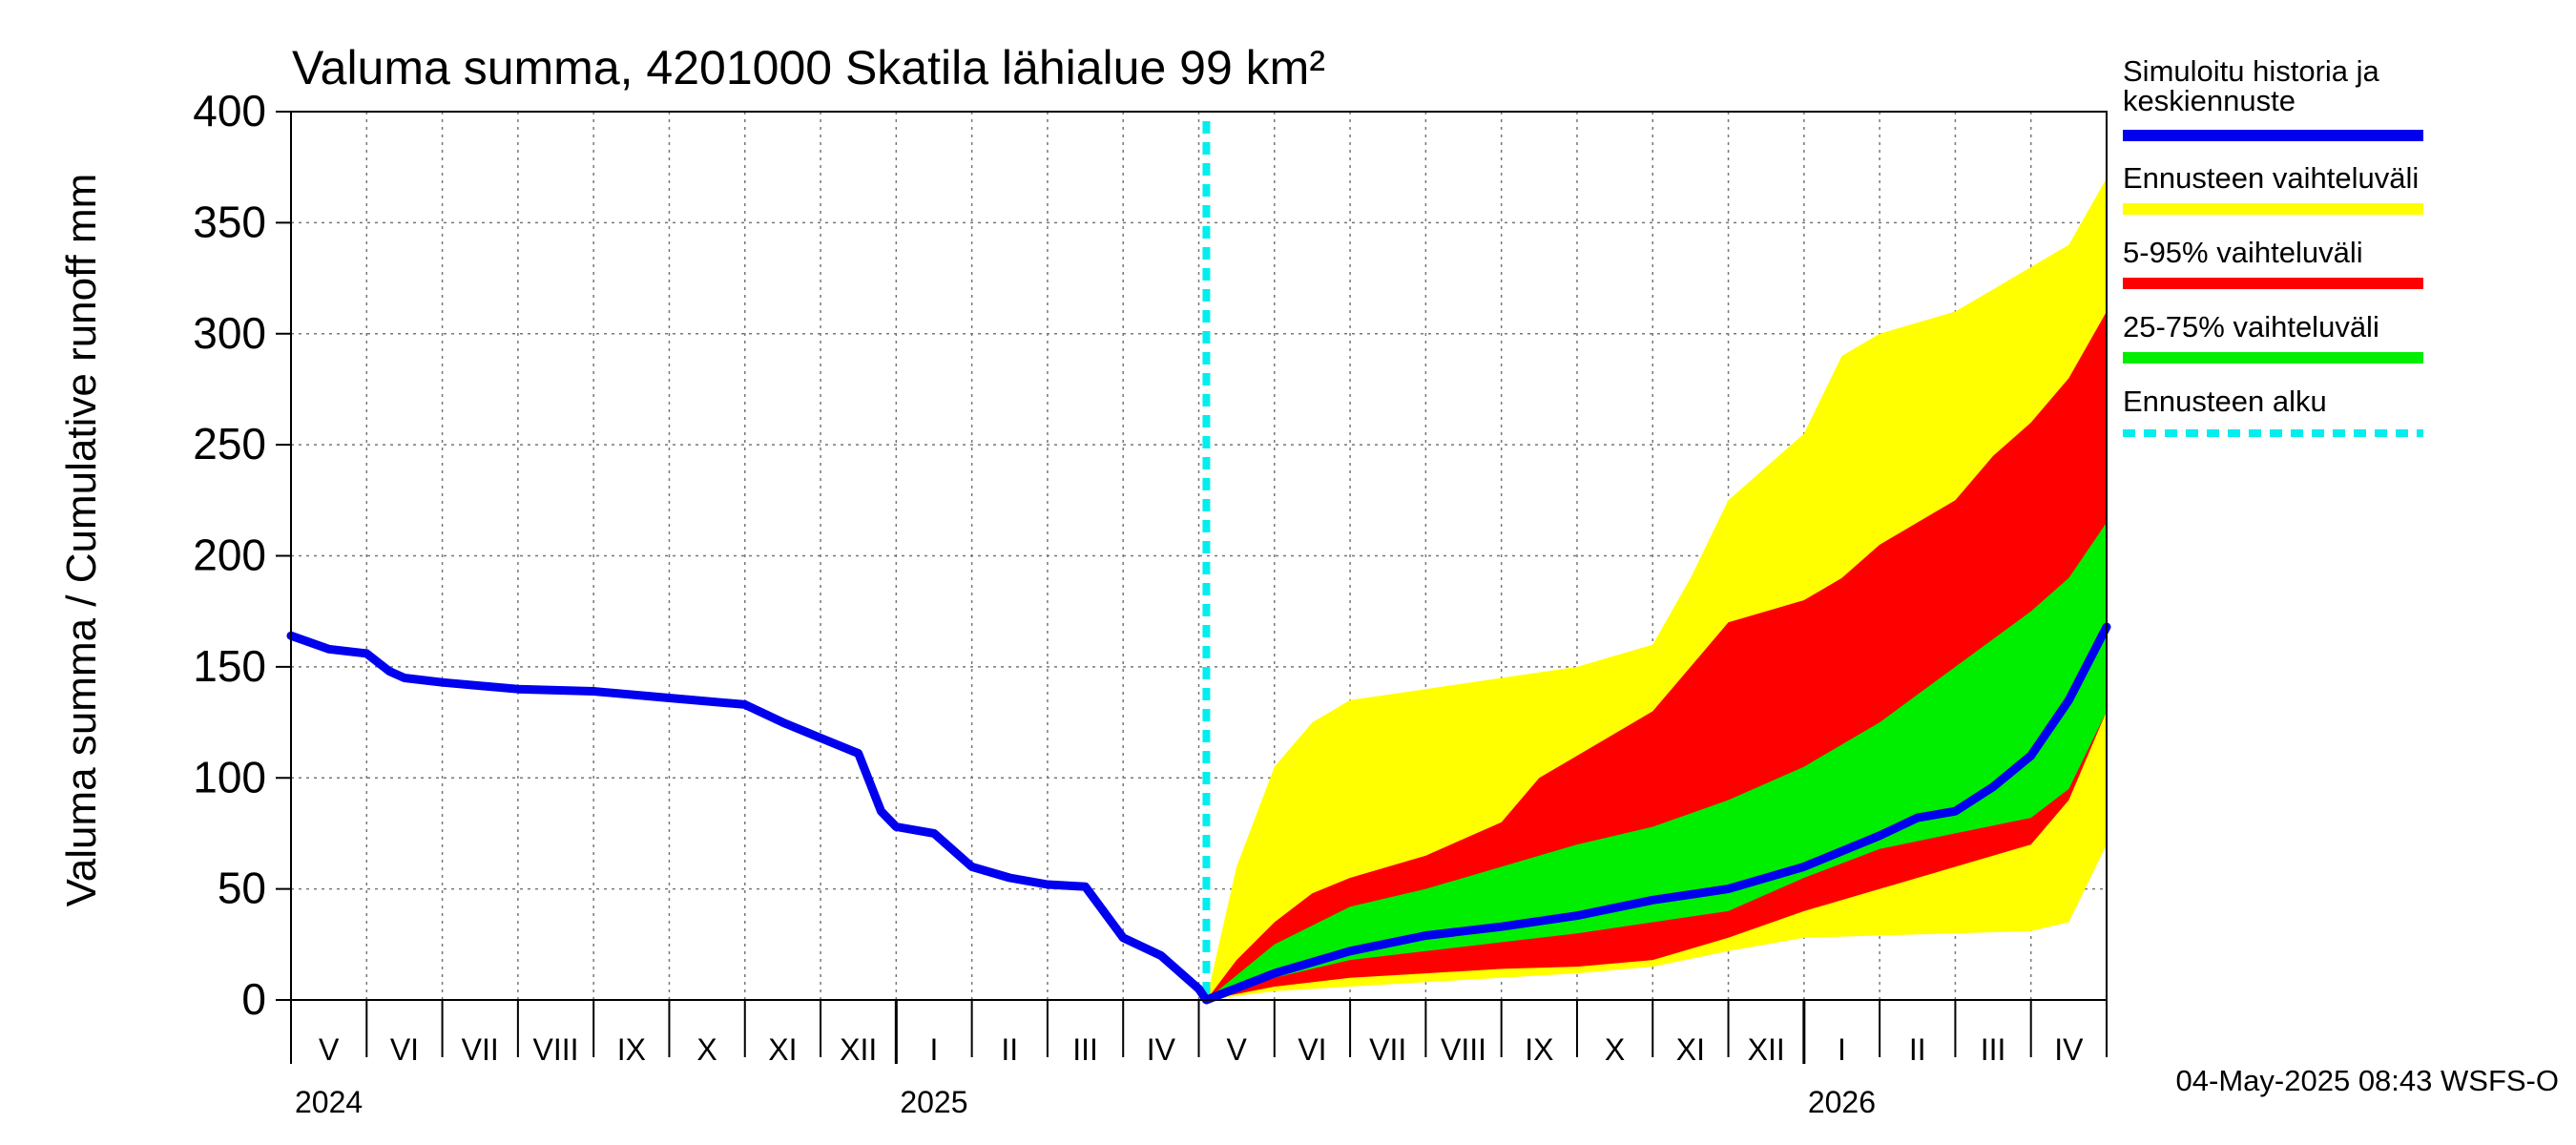  Describe the element at coordinates (2271, 178) in the screenshot. I see `legend-label: Ennusteen vaihteluväli` at that location.